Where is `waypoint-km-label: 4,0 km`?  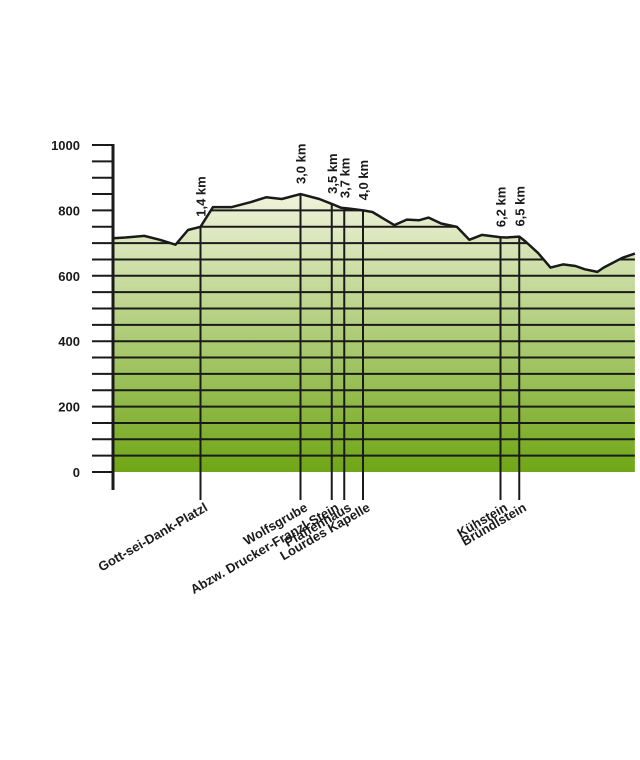
waypoint-km-label: 4,0 km is located at coordinates (363, 180).